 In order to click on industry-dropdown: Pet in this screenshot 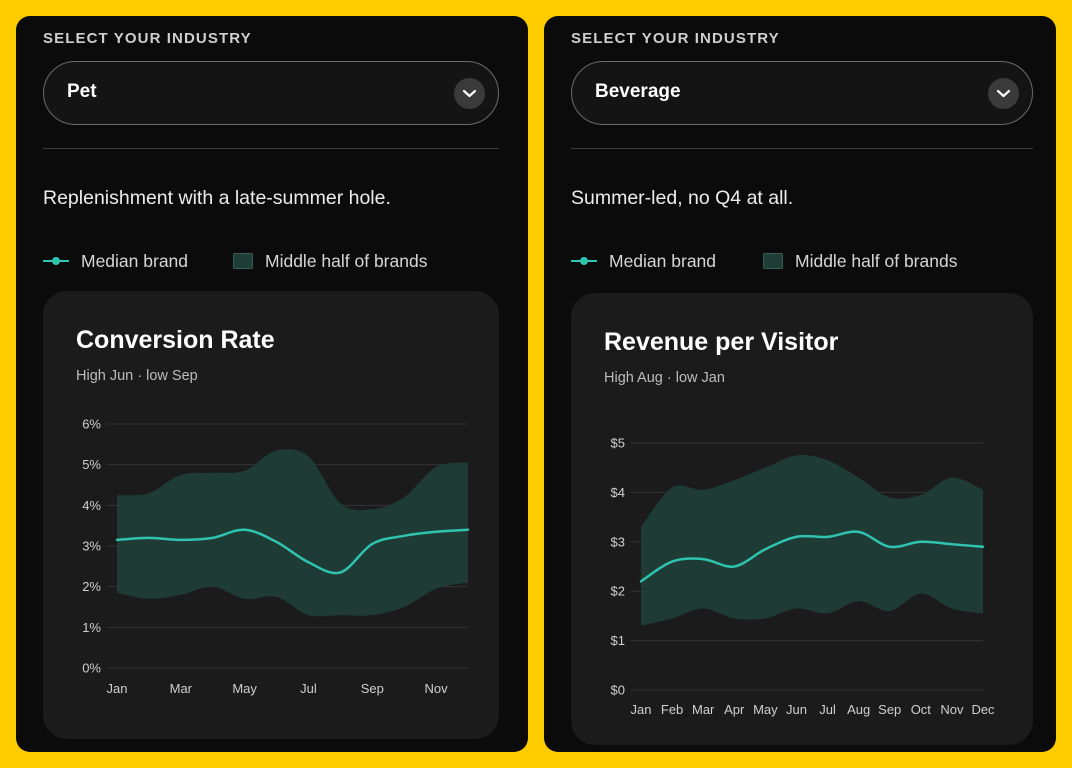, I will do `click(271, 93)`.